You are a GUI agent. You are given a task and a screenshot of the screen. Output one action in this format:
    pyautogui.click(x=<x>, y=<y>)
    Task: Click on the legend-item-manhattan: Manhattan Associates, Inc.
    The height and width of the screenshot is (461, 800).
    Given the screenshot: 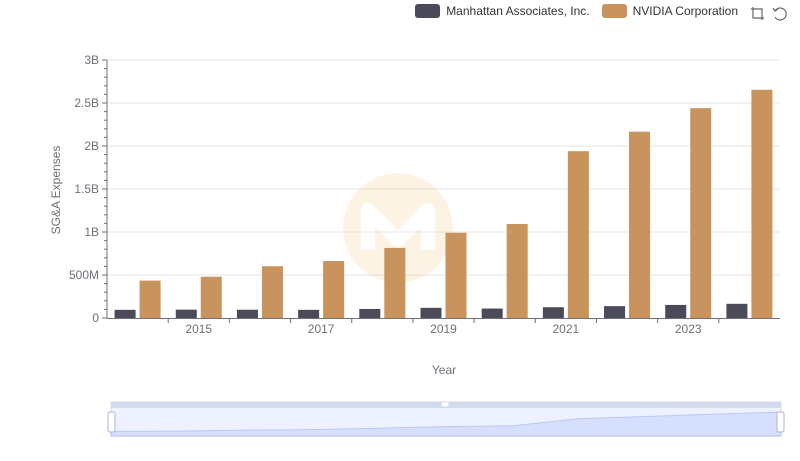 What is the action you would take?
    pyautogui.click(x=502, y=11)
    